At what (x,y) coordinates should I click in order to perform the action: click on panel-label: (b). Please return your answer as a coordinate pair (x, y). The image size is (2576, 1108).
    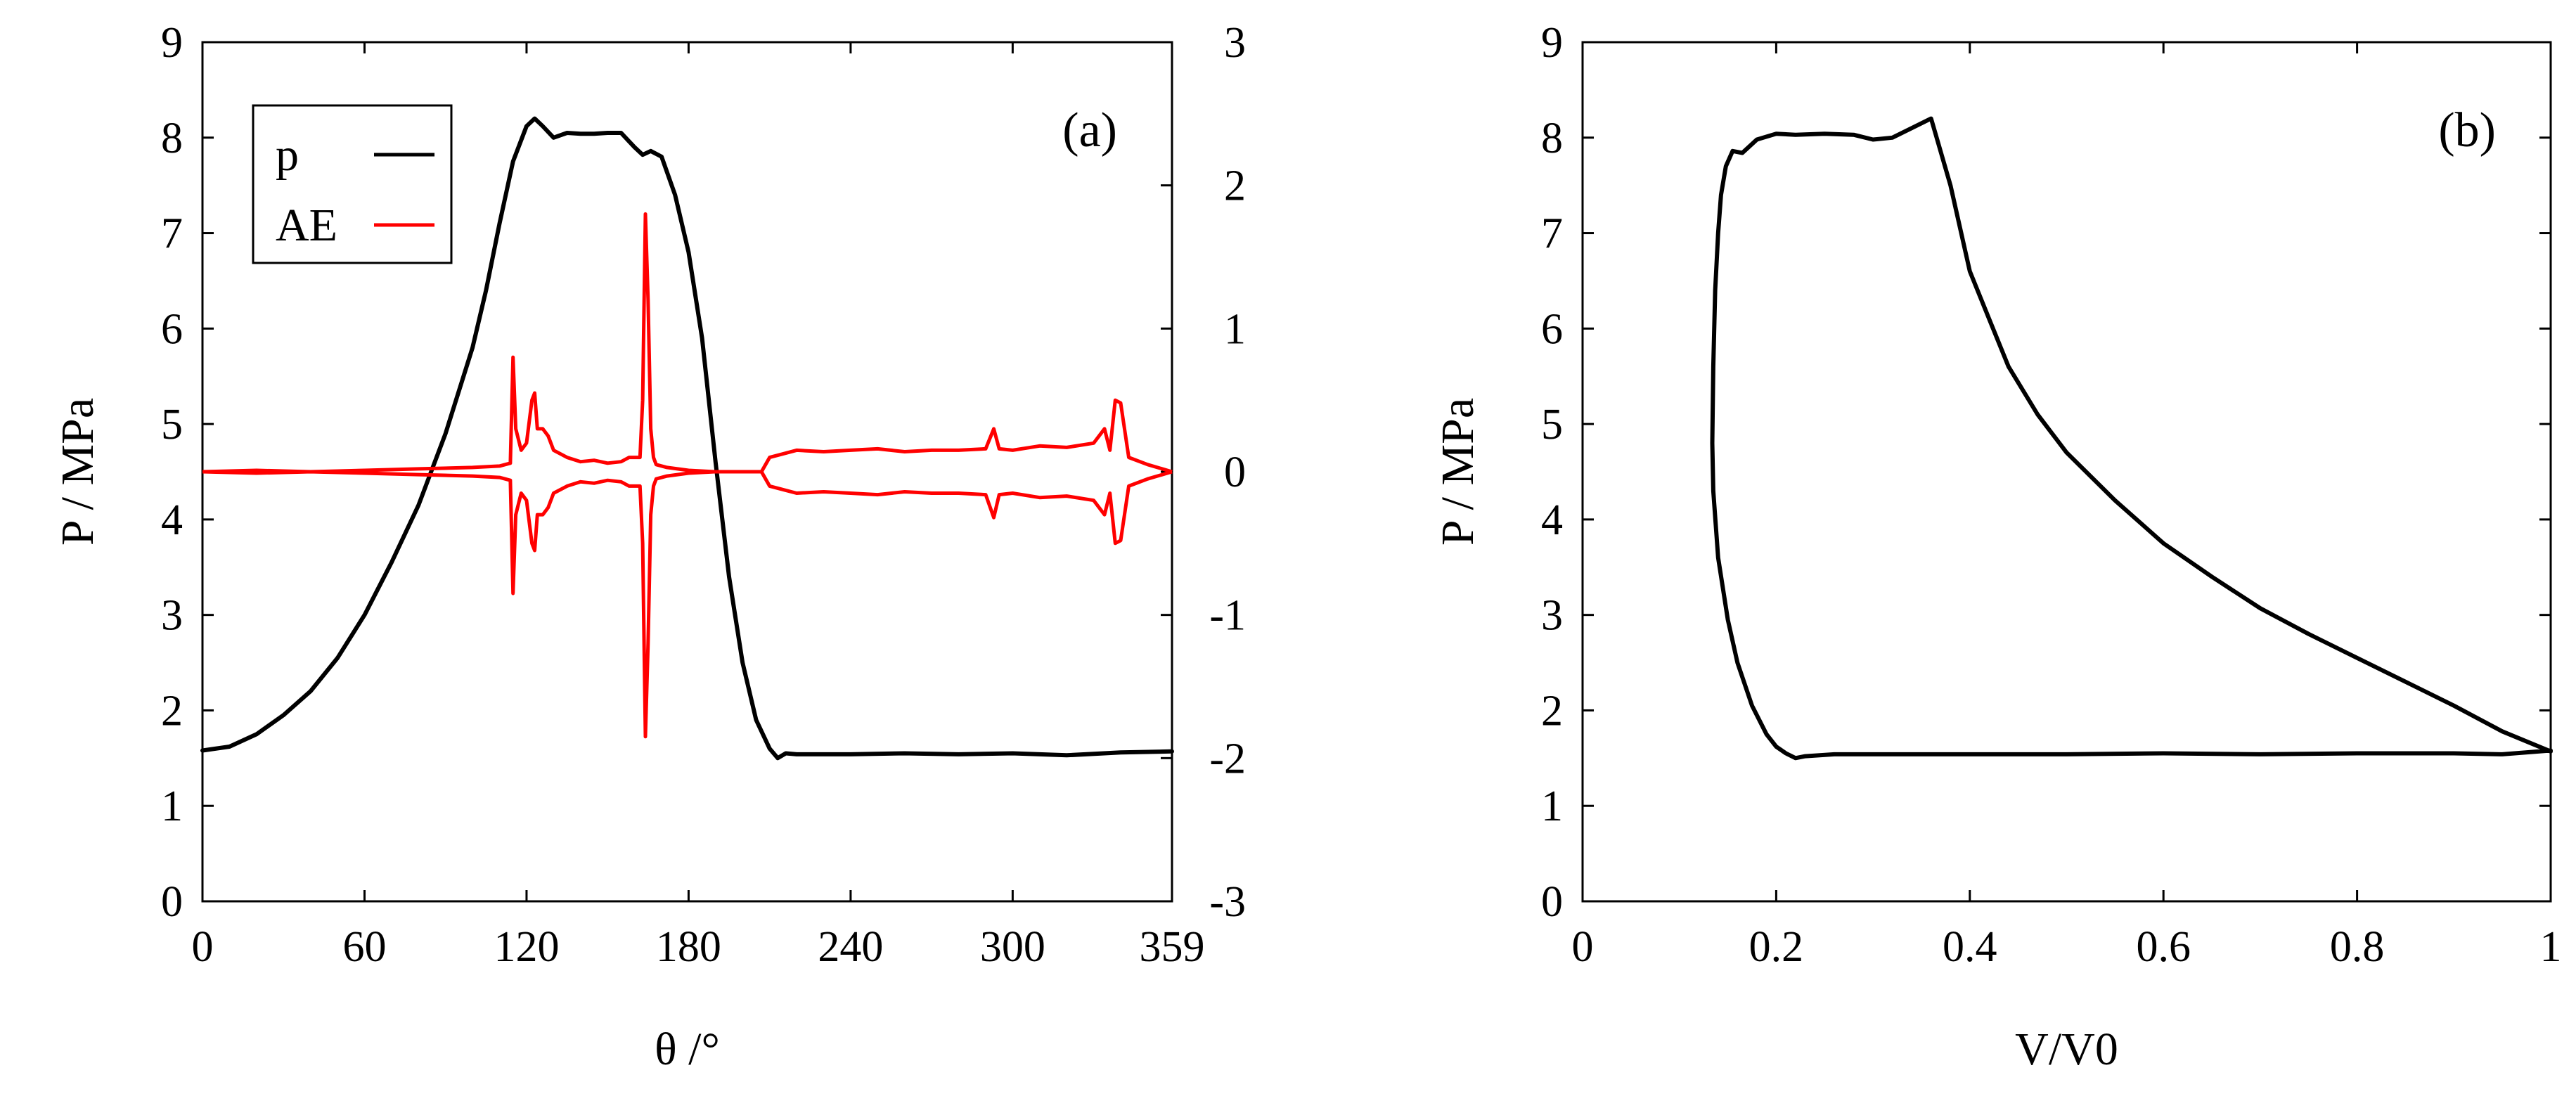
    Looking at the image, I should click on (2467, 130).